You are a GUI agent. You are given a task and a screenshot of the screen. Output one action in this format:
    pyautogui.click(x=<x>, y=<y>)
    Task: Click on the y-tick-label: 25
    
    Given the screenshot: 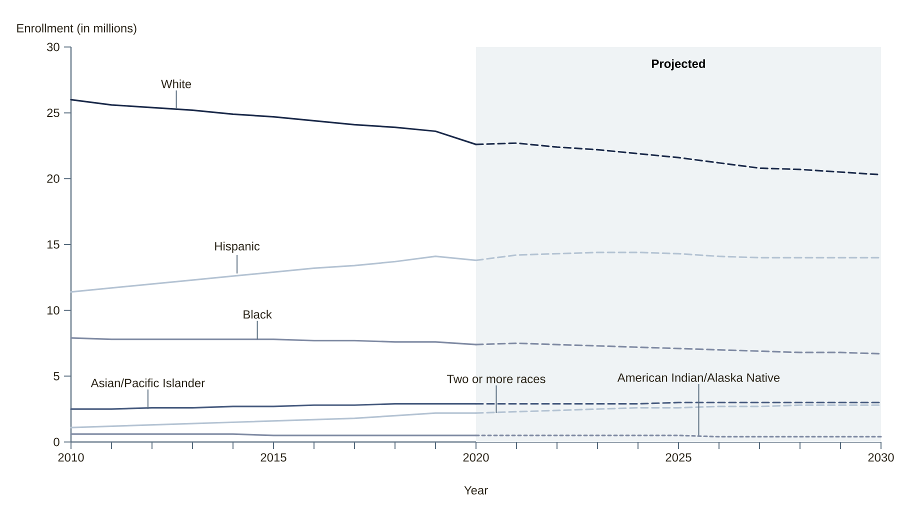 What is the action you would take?
    pyautogui.click(x=53, y=113)
    